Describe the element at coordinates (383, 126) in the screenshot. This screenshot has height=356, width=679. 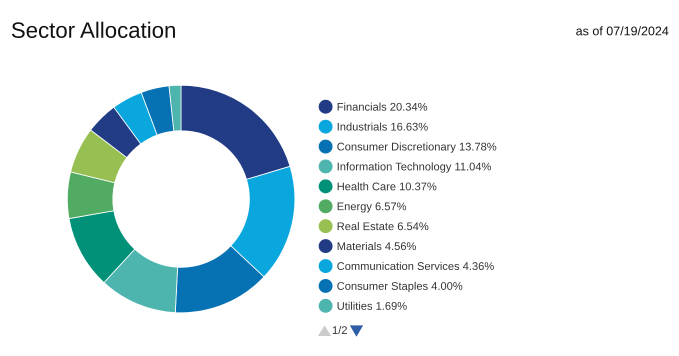
I see `legend-label: Industrials 16.63%` at that location.